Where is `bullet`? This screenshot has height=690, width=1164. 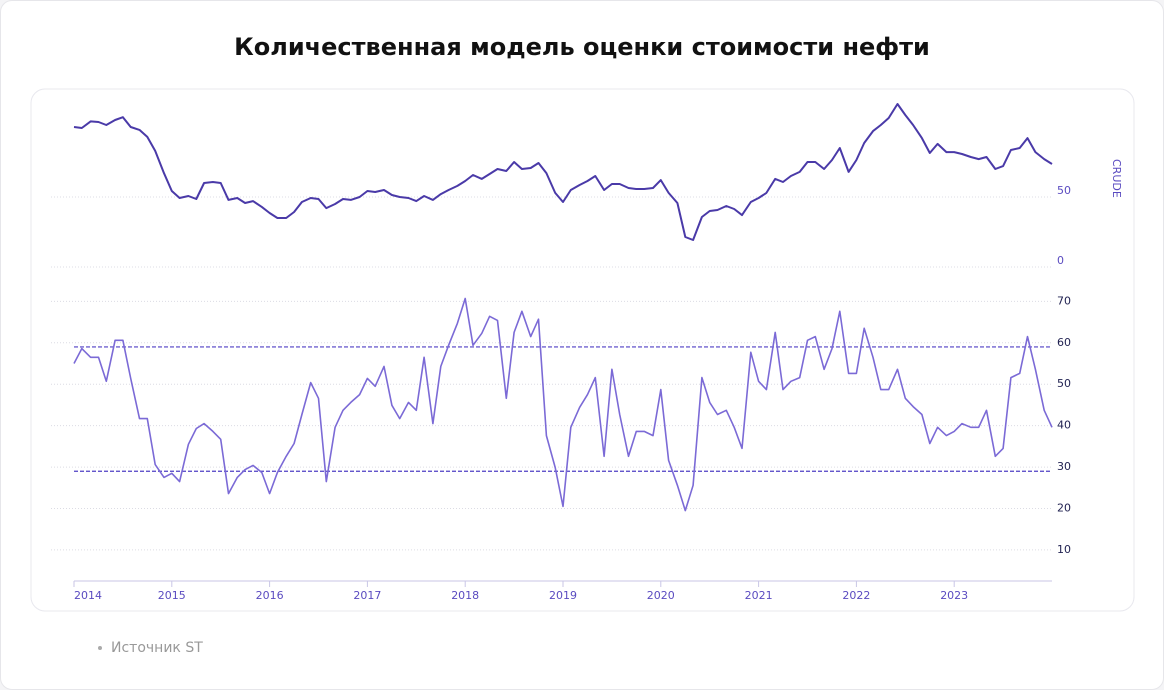
bullet is located at coordinates (100, 648).